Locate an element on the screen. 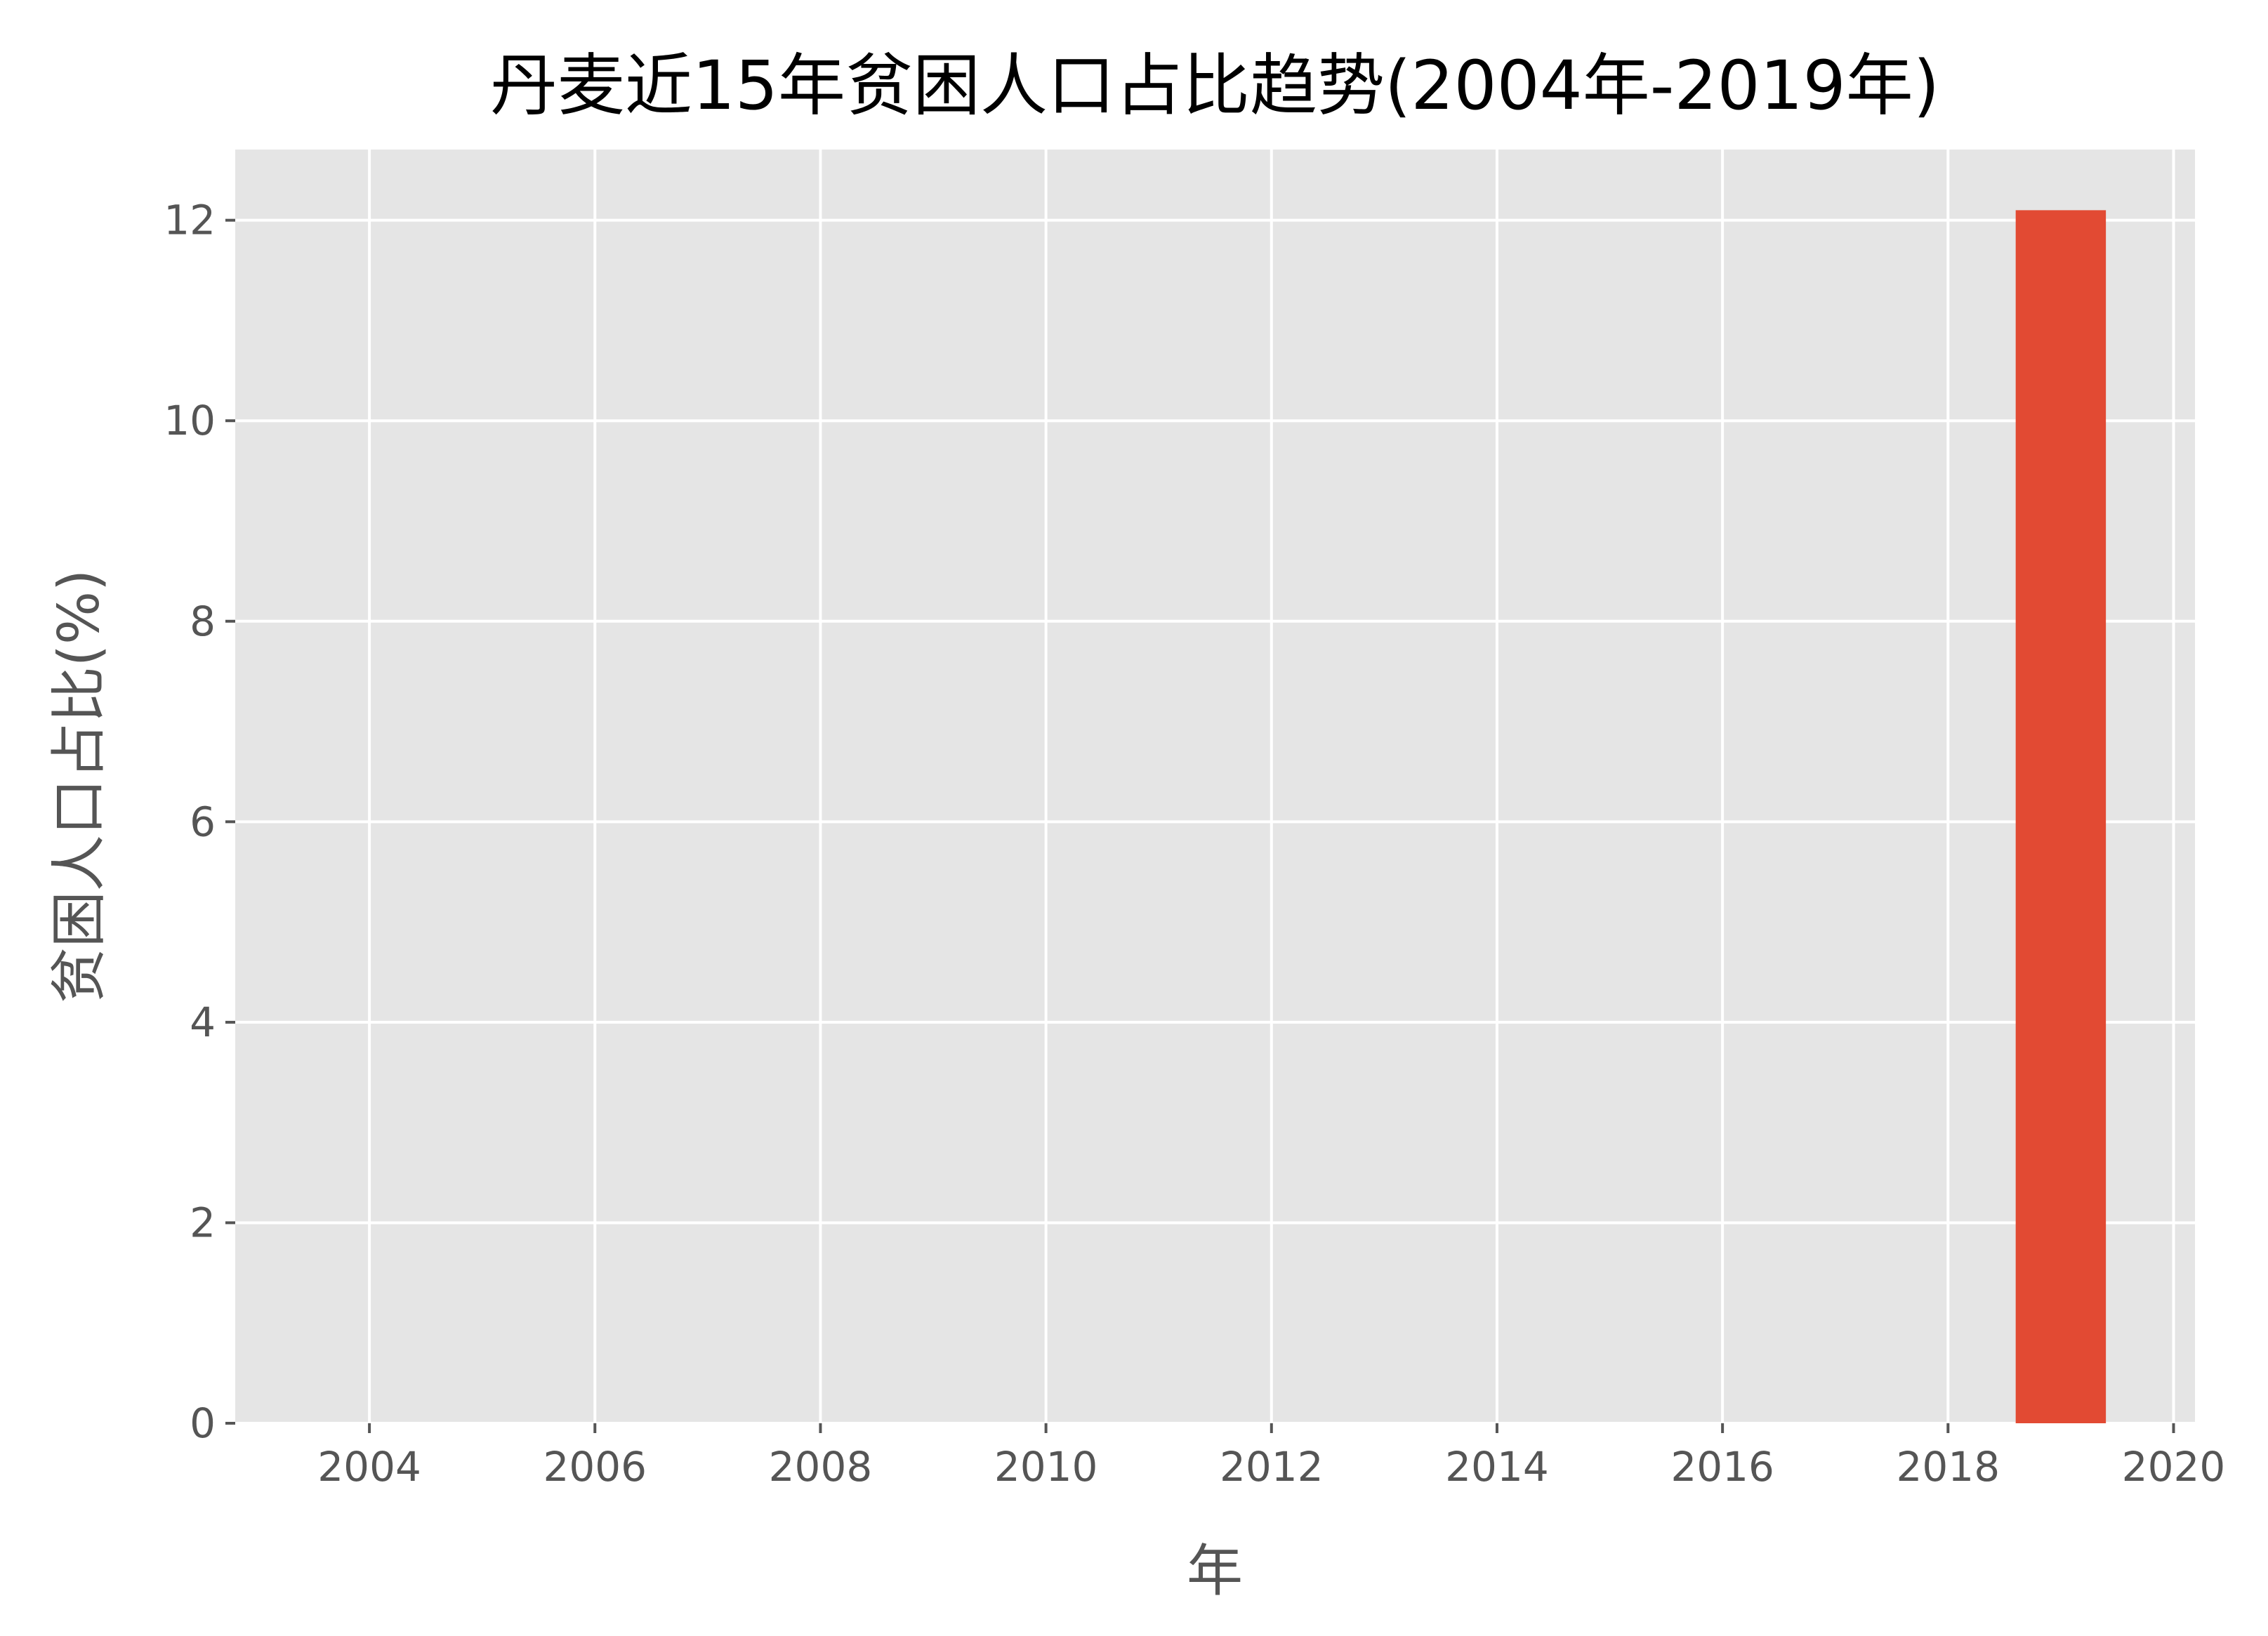  bars is located at coordinates (2061, 816).